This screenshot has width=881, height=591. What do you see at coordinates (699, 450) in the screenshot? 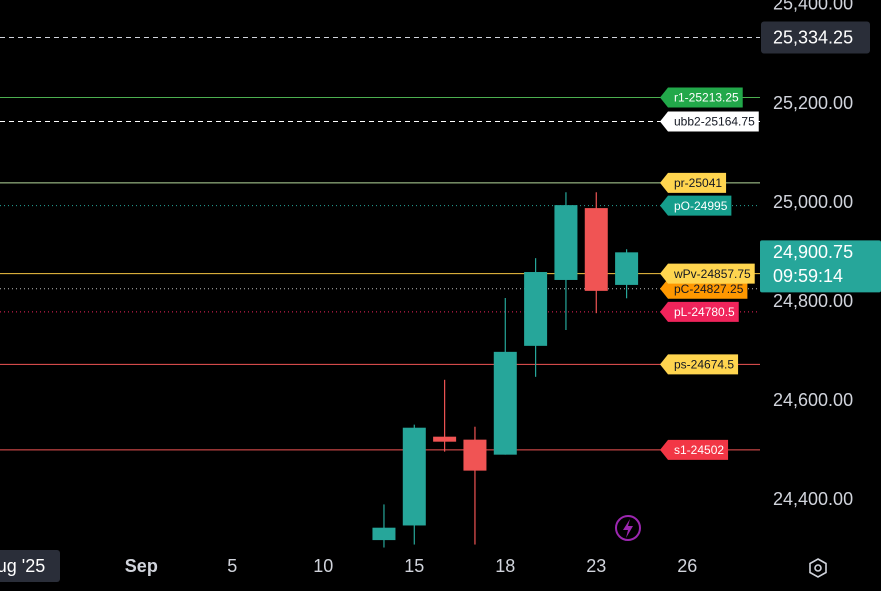
I see `level-tag-label: s1-24502` at bounding box center [699, 450].